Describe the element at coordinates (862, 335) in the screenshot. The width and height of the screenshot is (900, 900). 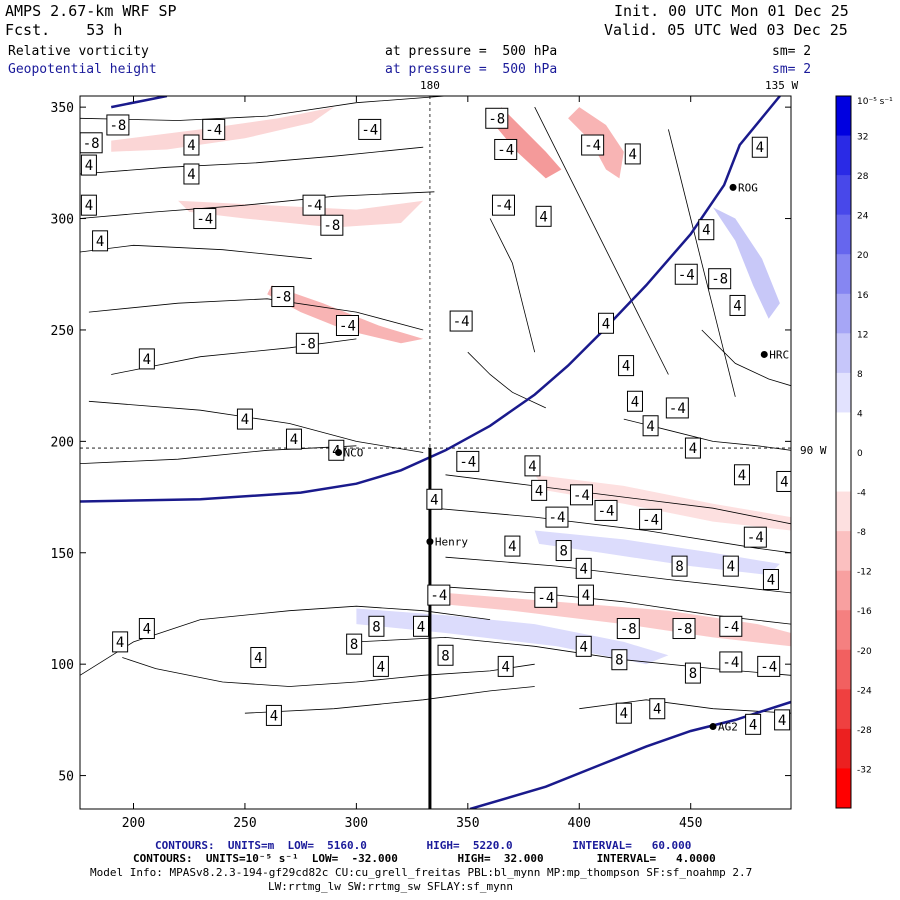
I see `colorbar-tick-label: 12` at that location.